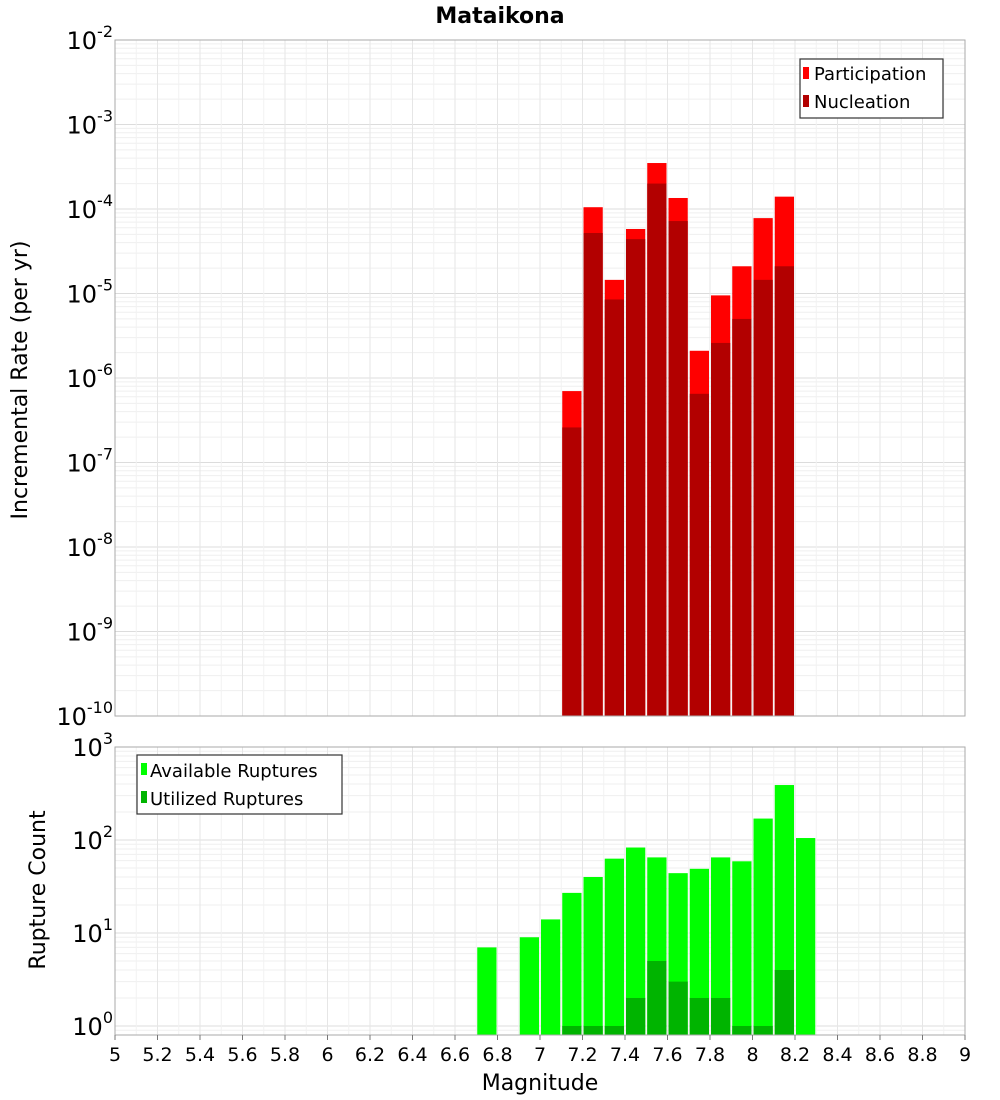 This screenshot has height=1100, width=1000. What do you see at coordinates (92, 931) in the screenshot?
I see `count-y-tick-label: 10¹` at bounding box center [92, 931].